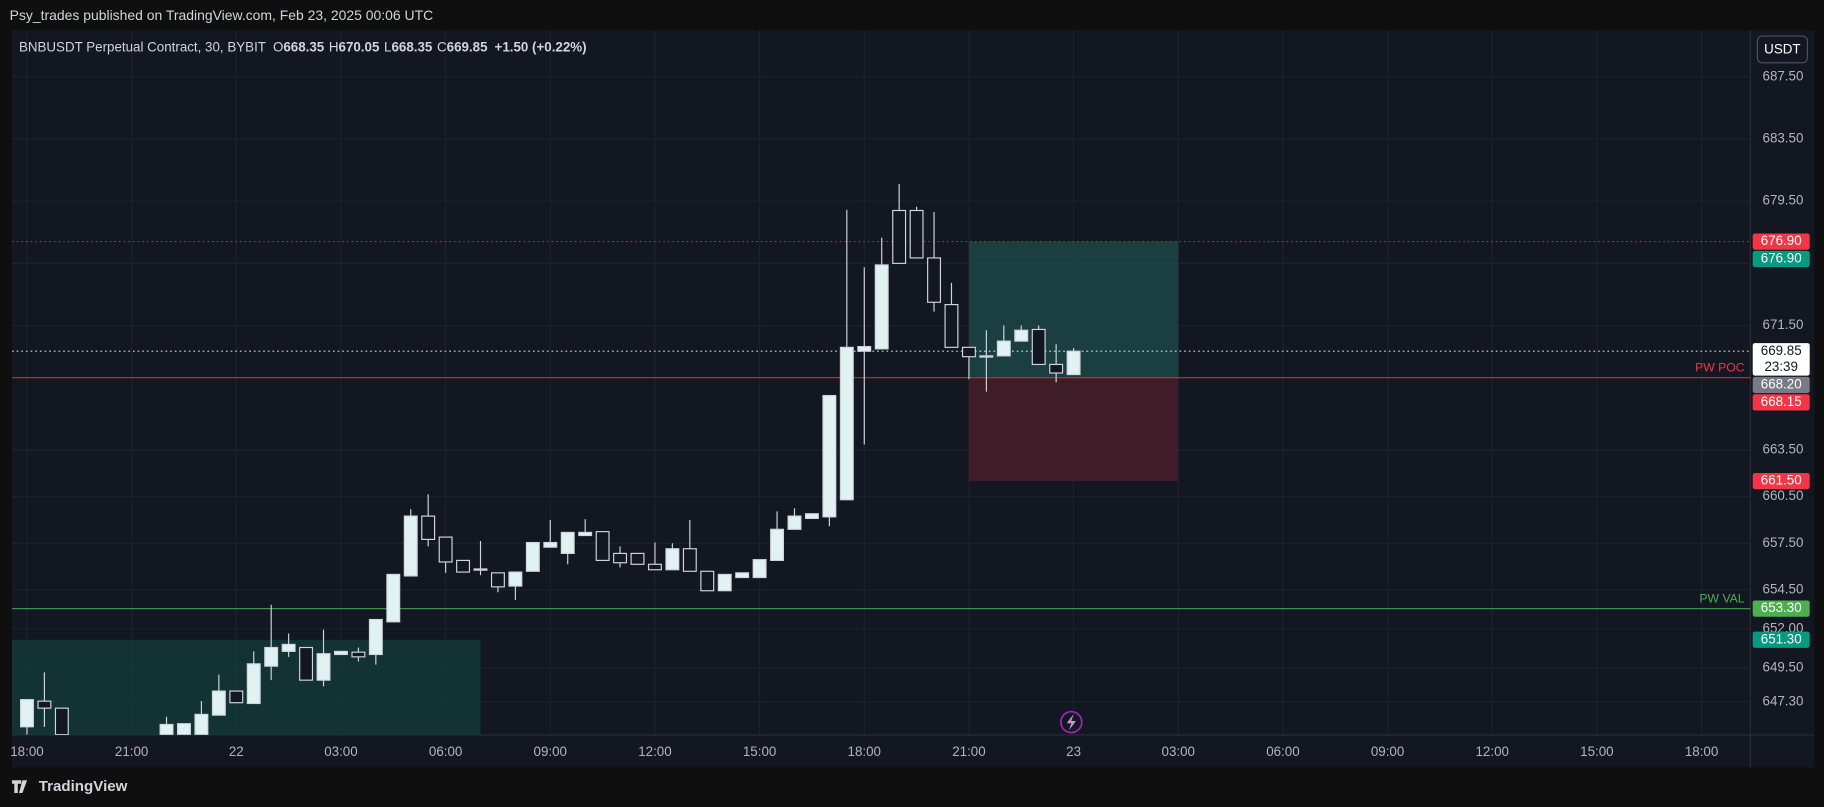  I want to click on y-tick-label: 671.50, so click(1783, 324).